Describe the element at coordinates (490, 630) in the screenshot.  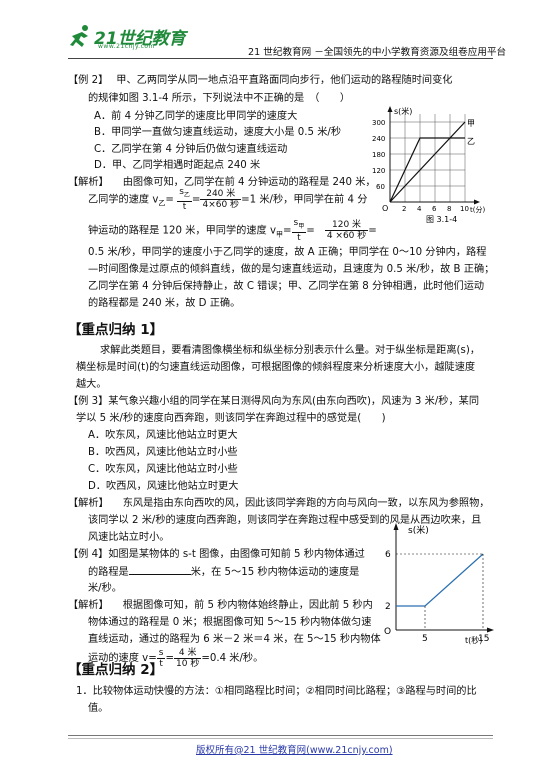
I see `fig2-x-arrow-icon` at that location.